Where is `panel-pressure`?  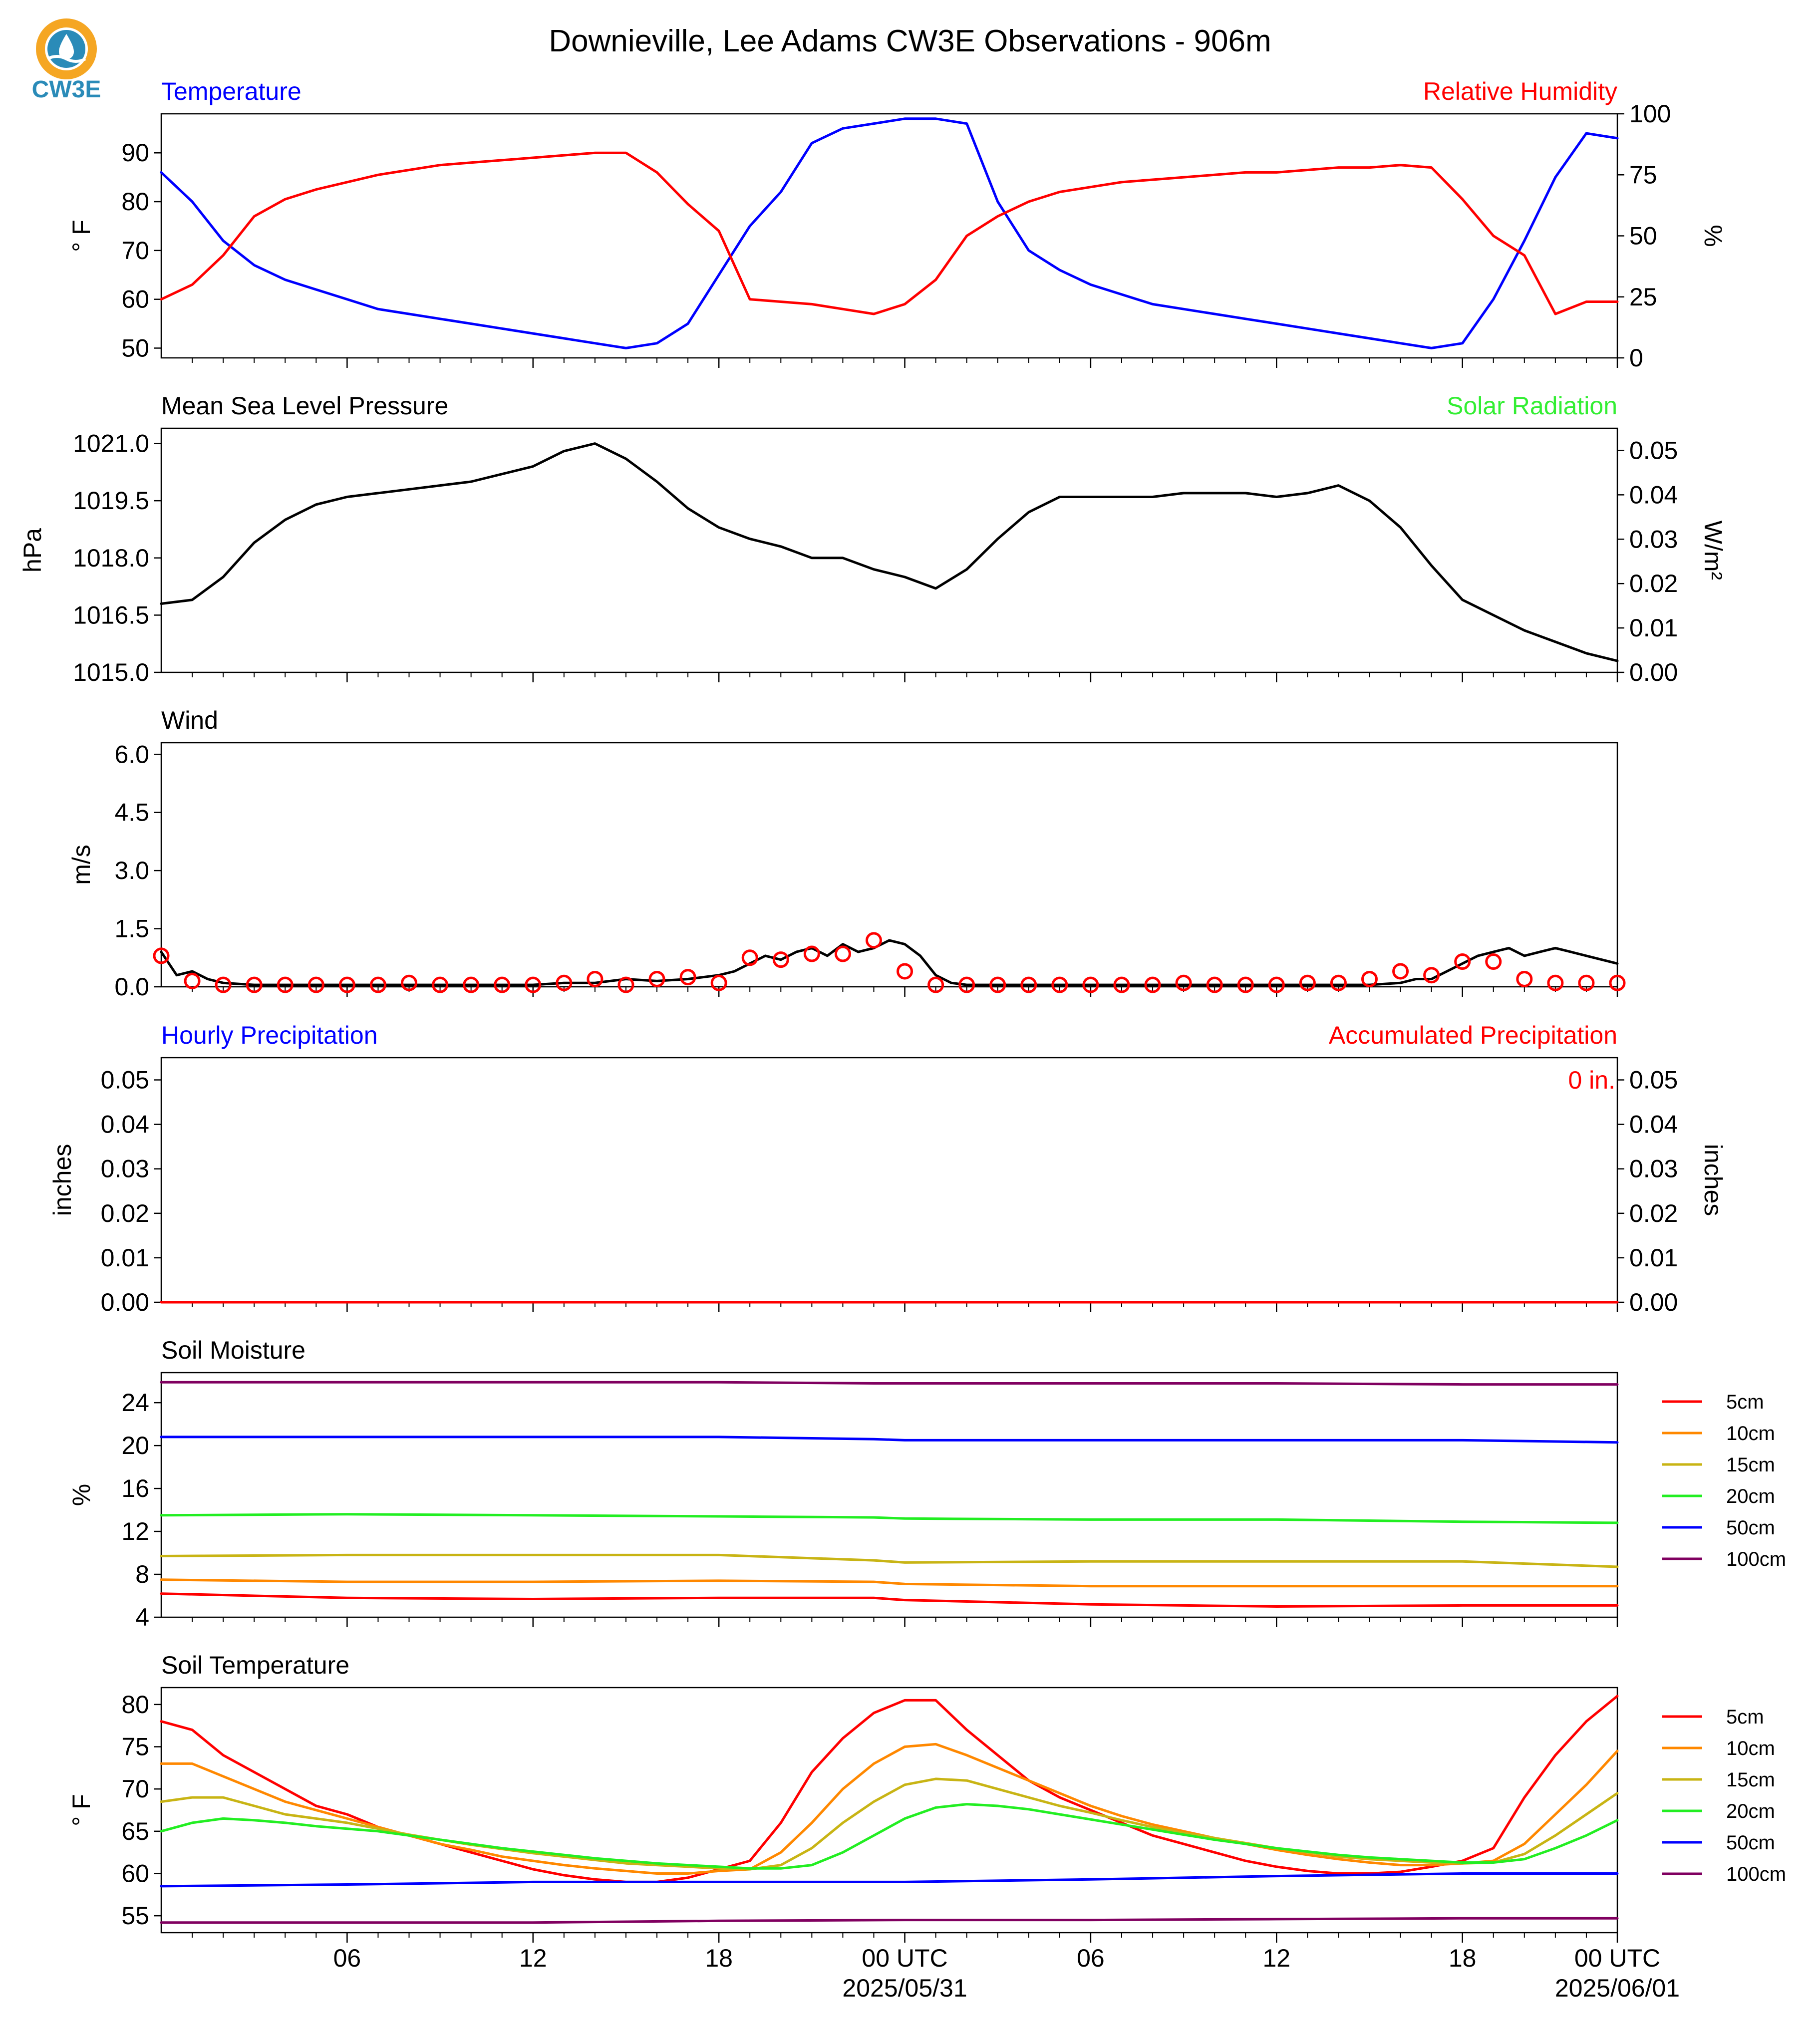
panel-pressure is located at coordinates (889, 554).